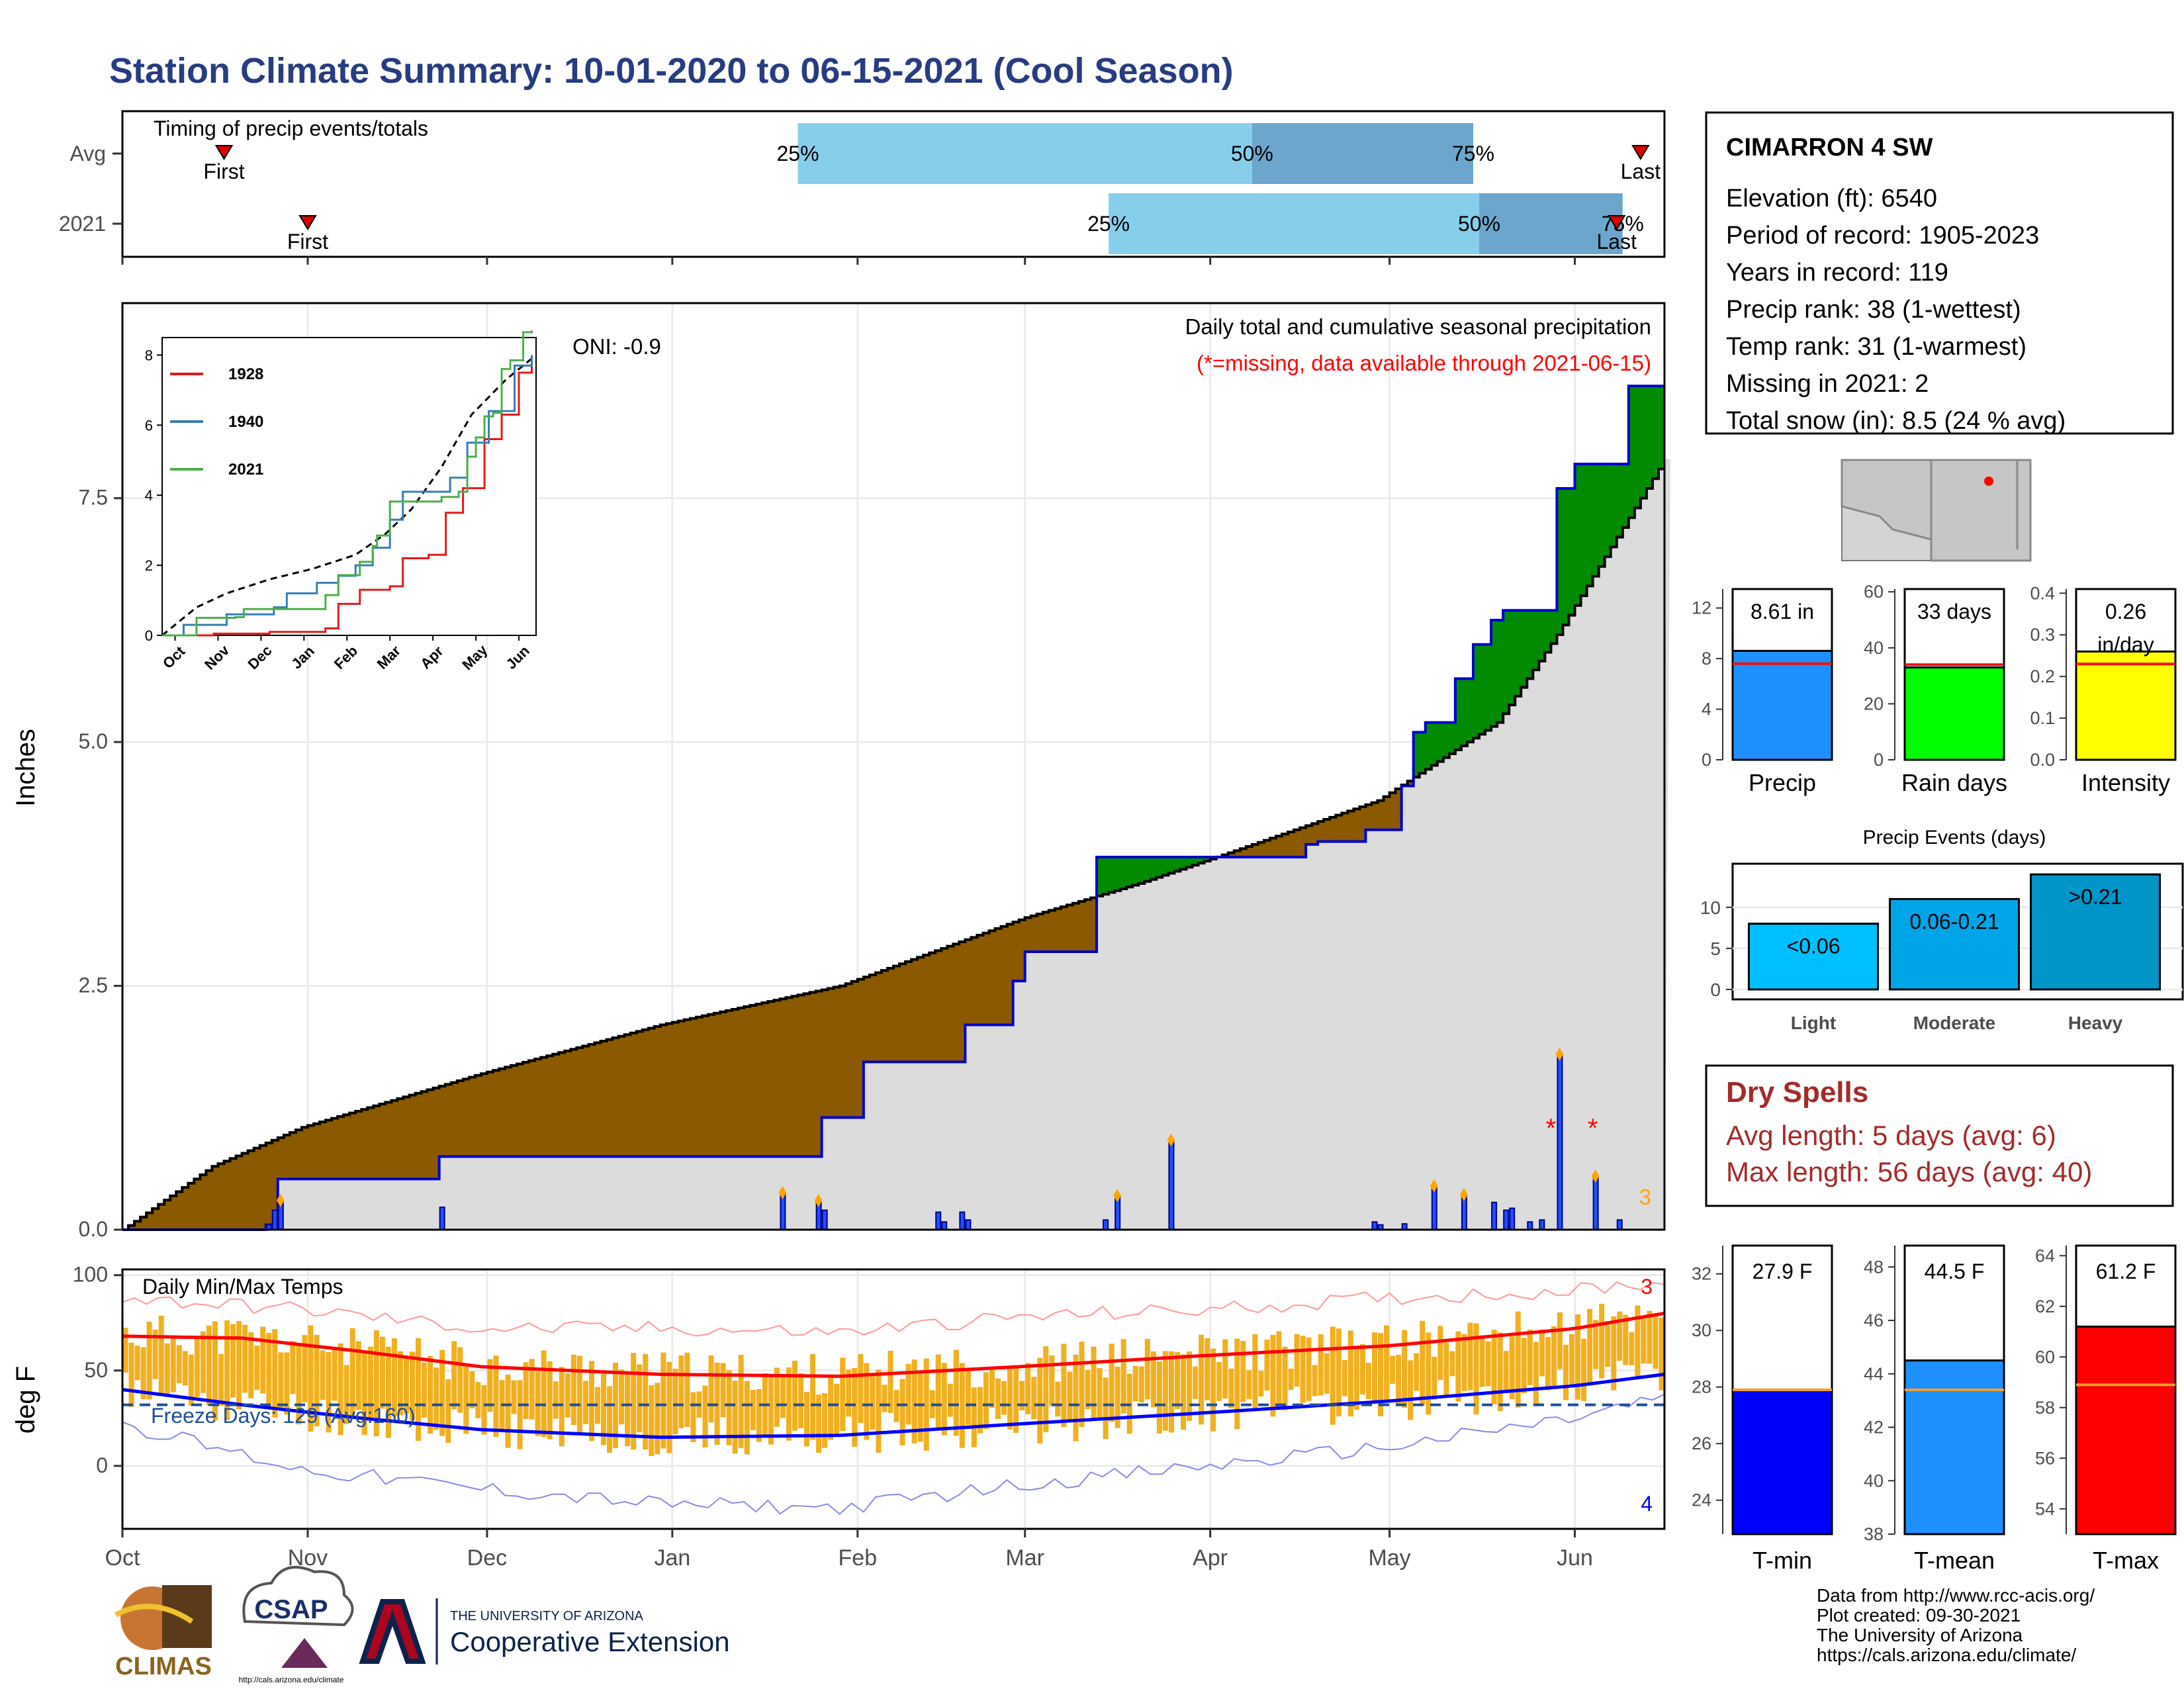 This screenshot has height=1691, width=2184. I want to click on timing-p75-label: 75%, so click(1473, 153).